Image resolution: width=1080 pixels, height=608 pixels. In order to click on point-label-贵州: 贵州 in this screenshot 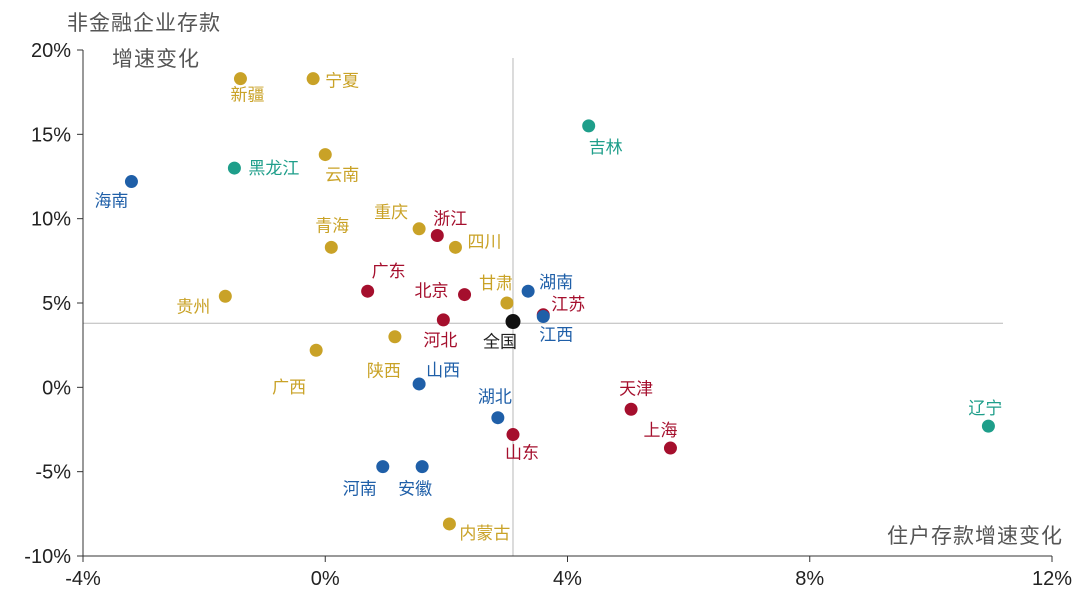, I will do `click(193, 307)`.